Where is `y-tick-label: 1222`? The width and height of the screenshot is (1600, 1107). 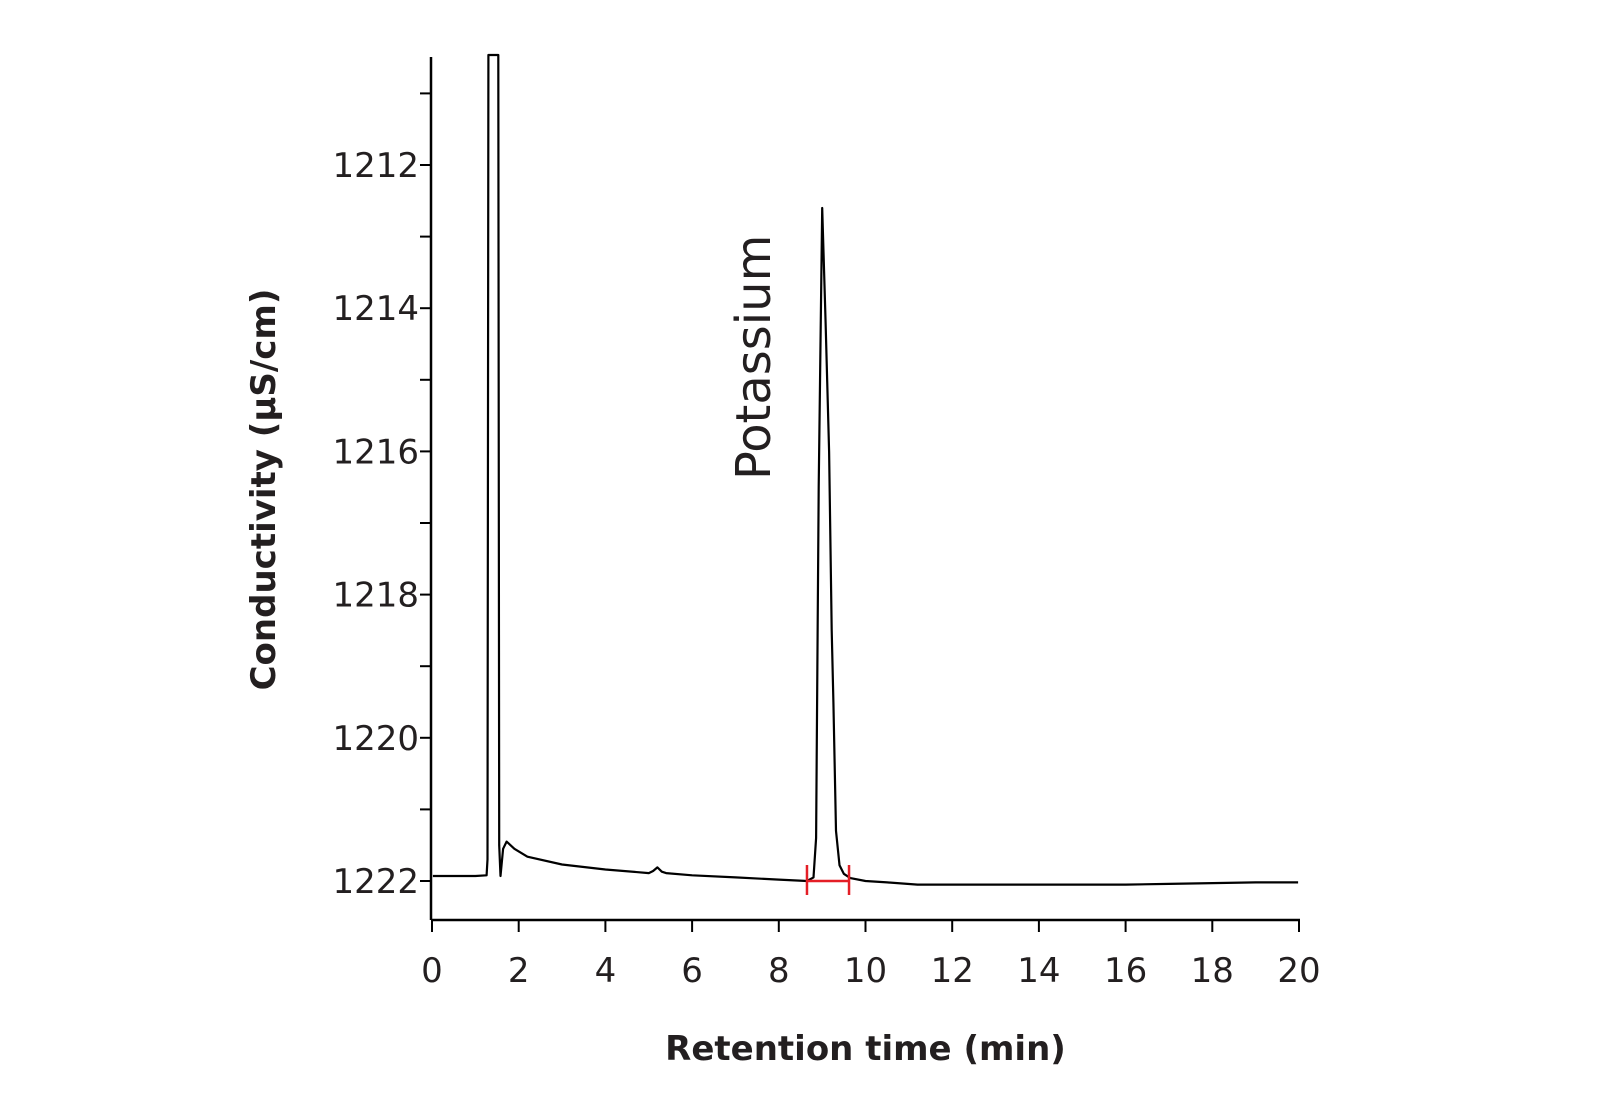
y-tick-label: 1222 is located at coordinates (375, 882).